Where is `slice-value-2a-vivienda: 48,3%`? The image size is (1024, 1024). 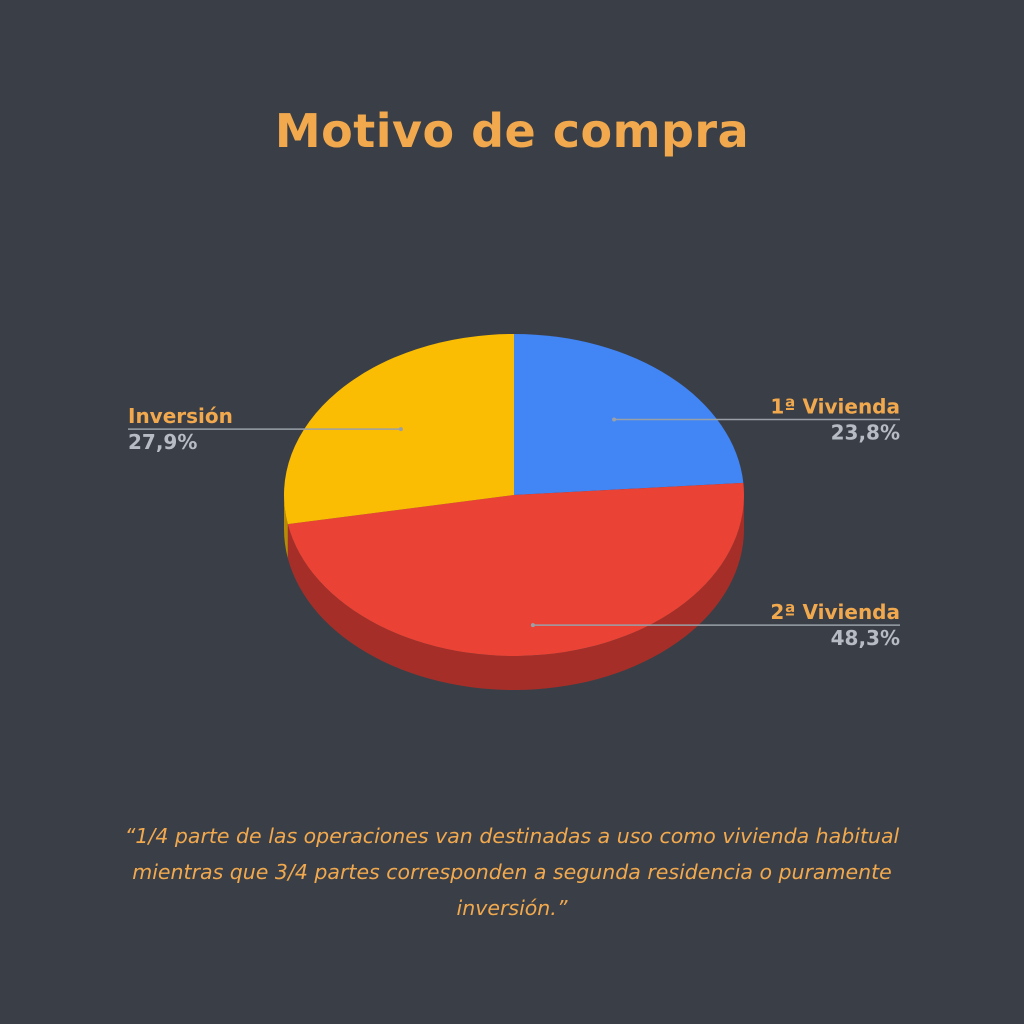
slice-value-2a-vivienda: 48,3% is located at coordinates (865, 638).